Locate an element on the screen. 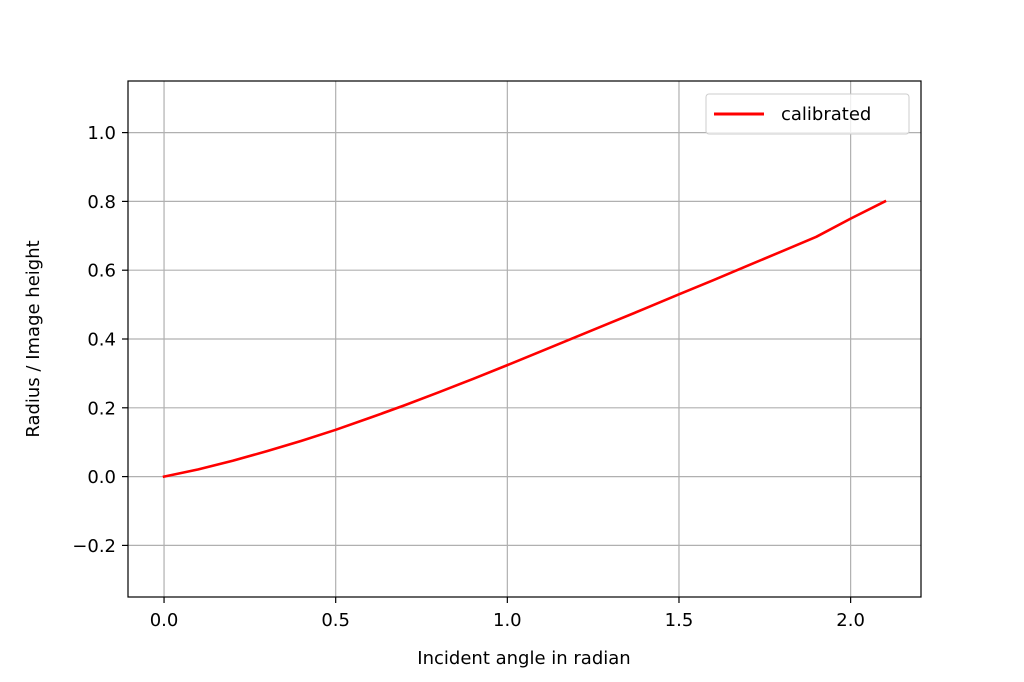 This screenshot has width=1024, height=682. x-tick-label: 2.0 is located at coordinates (850, 620).